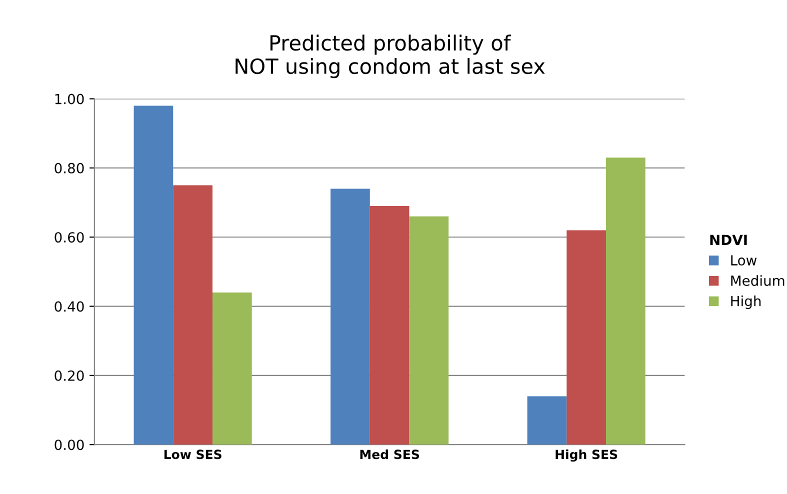 This screenshot has width=787, height=494. What do you see at coordinates (390, 56) in the screenshot?
I see `chart-title: Predicted probability of NOT using condom at last sex` at bounding box center [390, 56].